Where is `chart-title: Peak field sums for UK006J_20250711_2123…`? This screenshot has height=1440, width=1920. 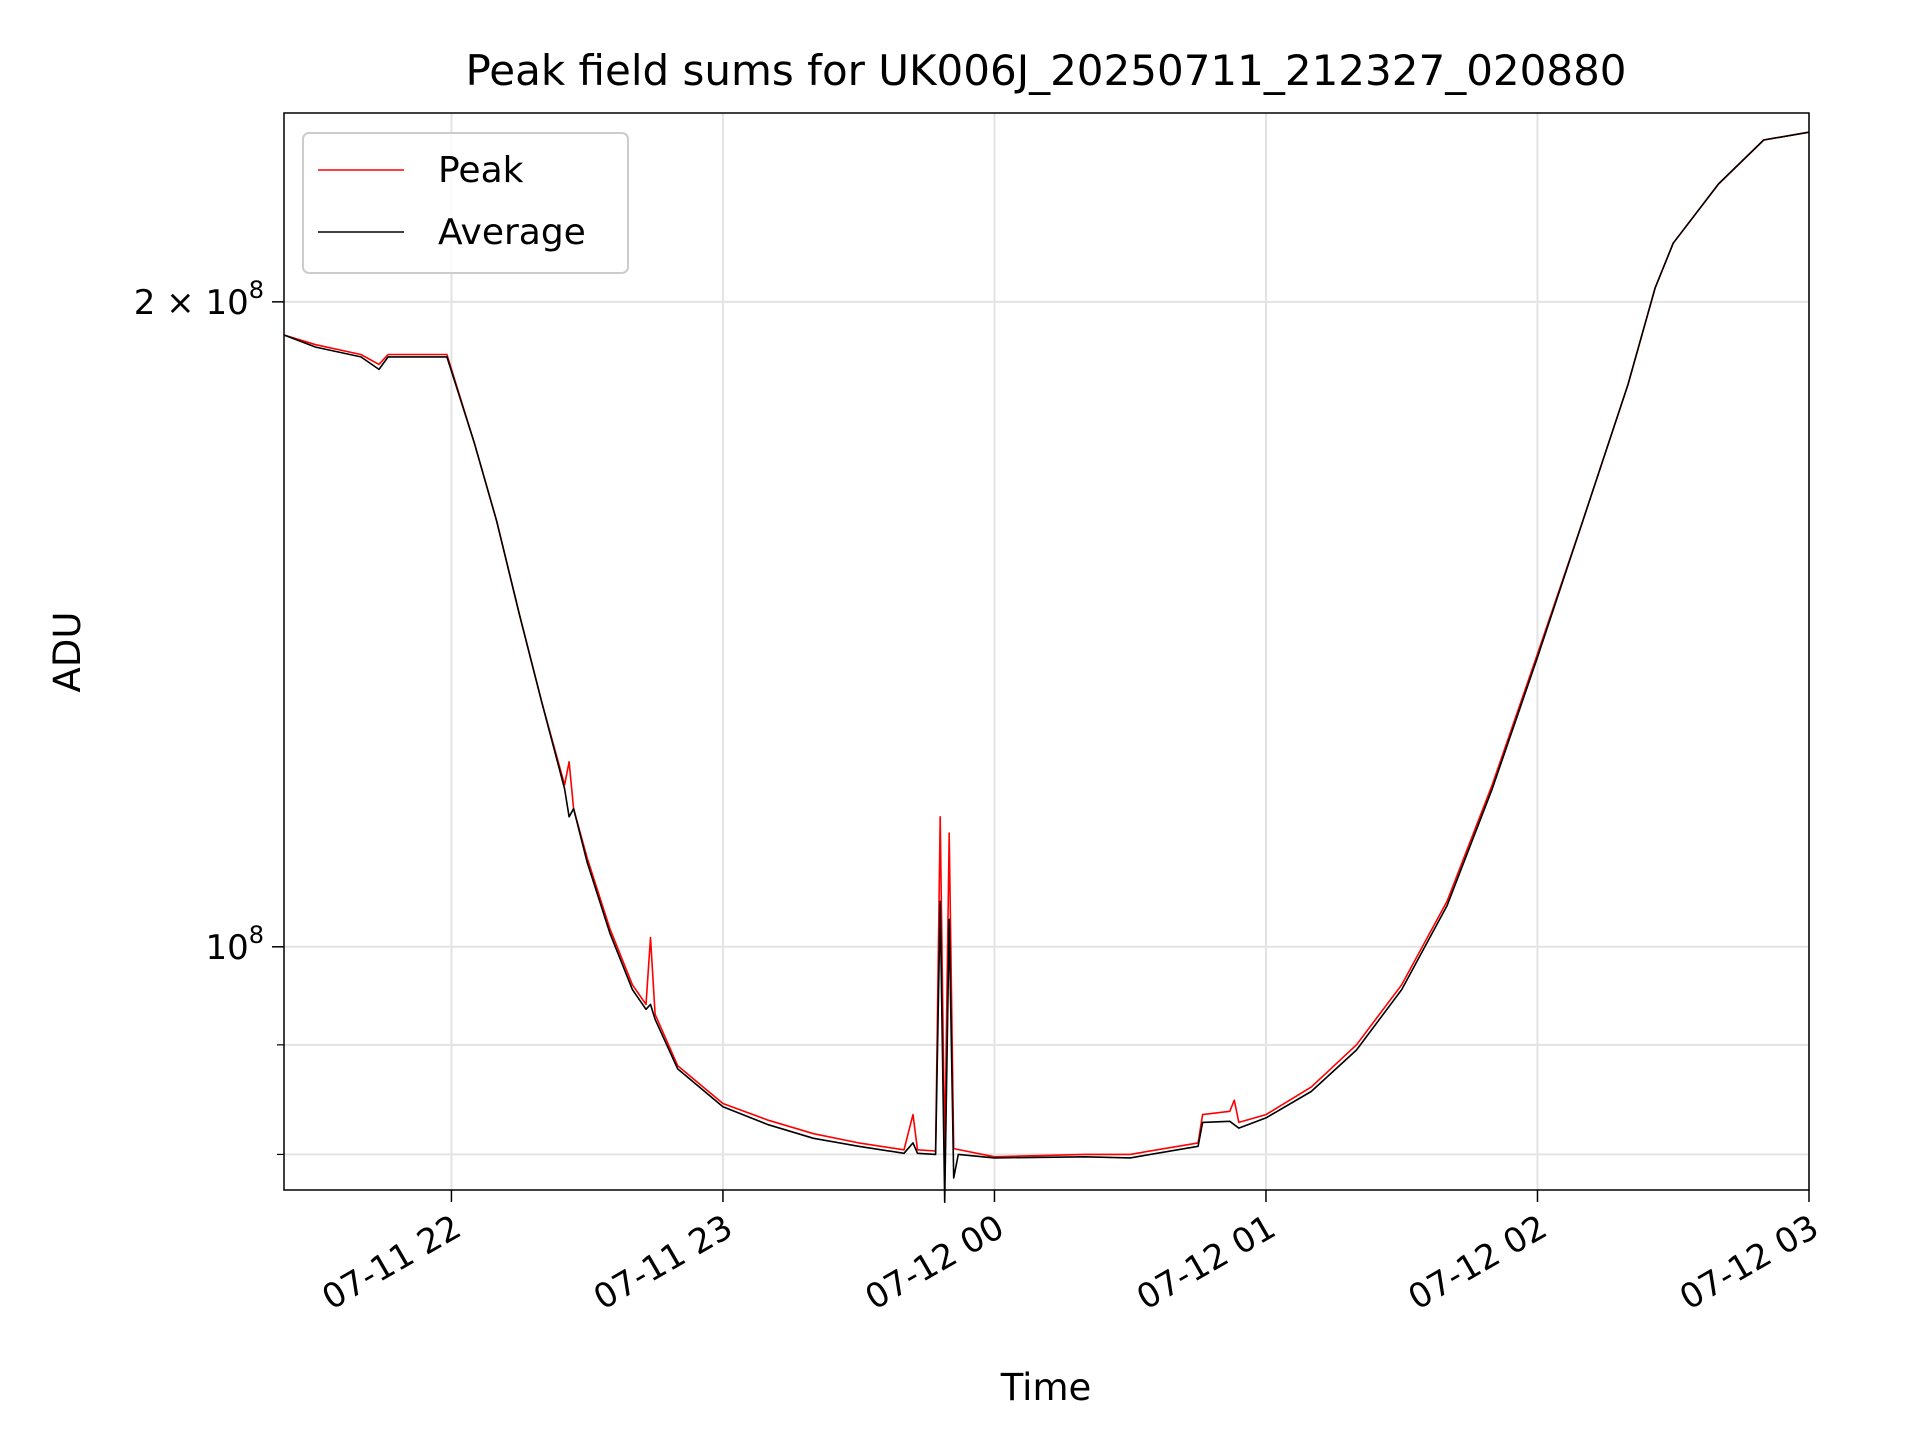
chart-title: Peak field sums for UK006J_20250711_2123… is located at coordinates (1045, 70).